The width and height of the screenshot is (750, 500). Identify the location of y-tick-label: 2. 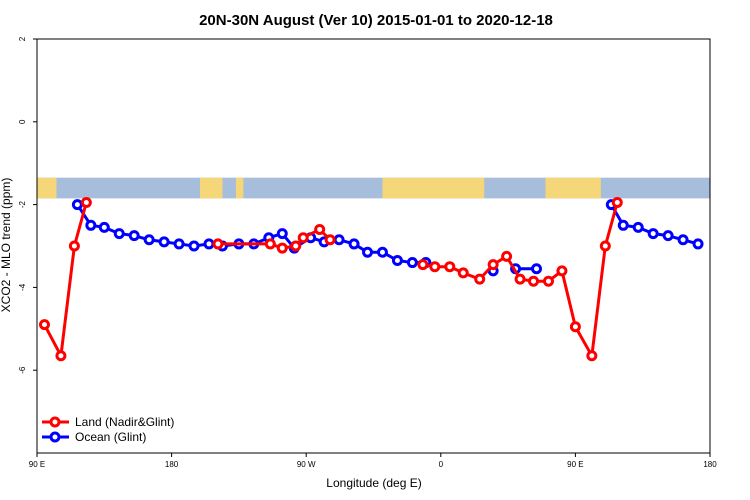
(22, 38).